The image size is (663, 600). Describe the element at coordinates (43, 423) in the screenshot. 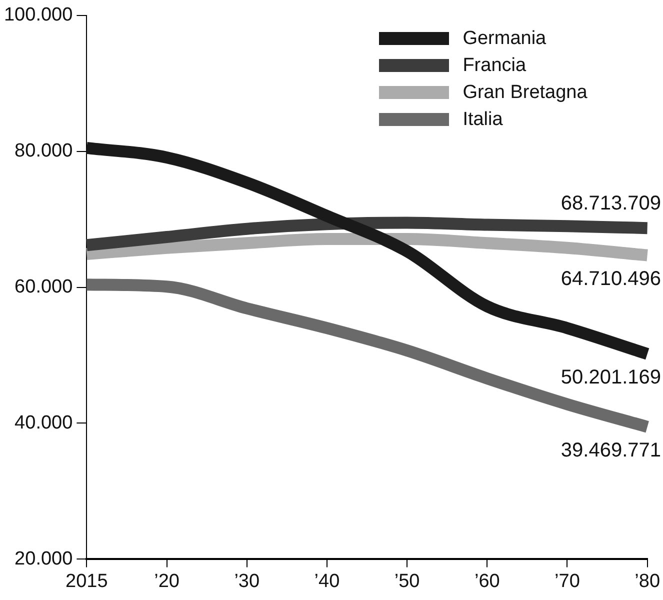

I see `y-tick-label: 40.000` at that location.